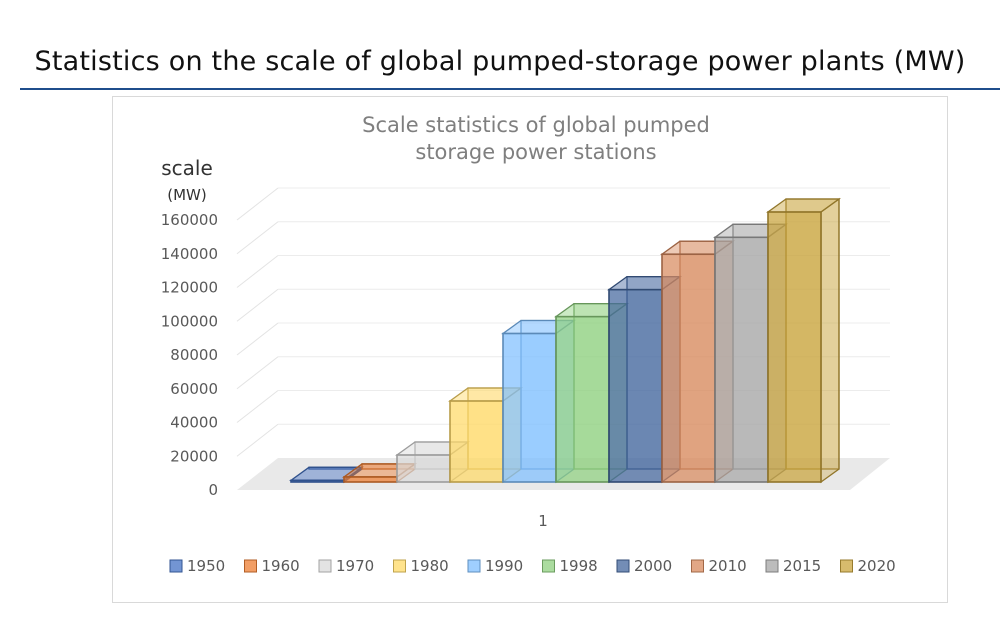 This screenshot has width=1000, height=626. I want to click on legend-label: 2000, so click(653, 566).